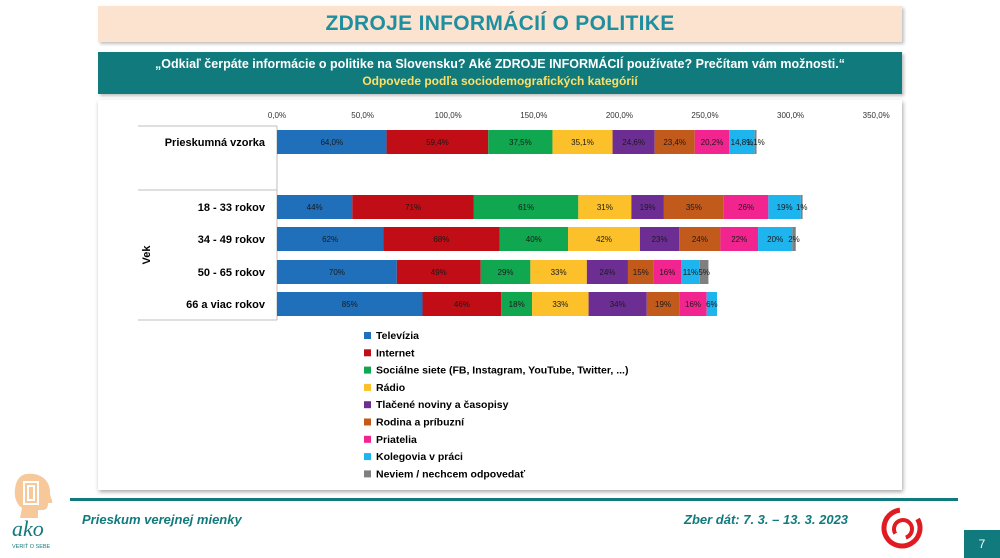 The height and width of the screenshot is (558, 1000). I want to click on logo-wordmark: ako, so click(28, 528).